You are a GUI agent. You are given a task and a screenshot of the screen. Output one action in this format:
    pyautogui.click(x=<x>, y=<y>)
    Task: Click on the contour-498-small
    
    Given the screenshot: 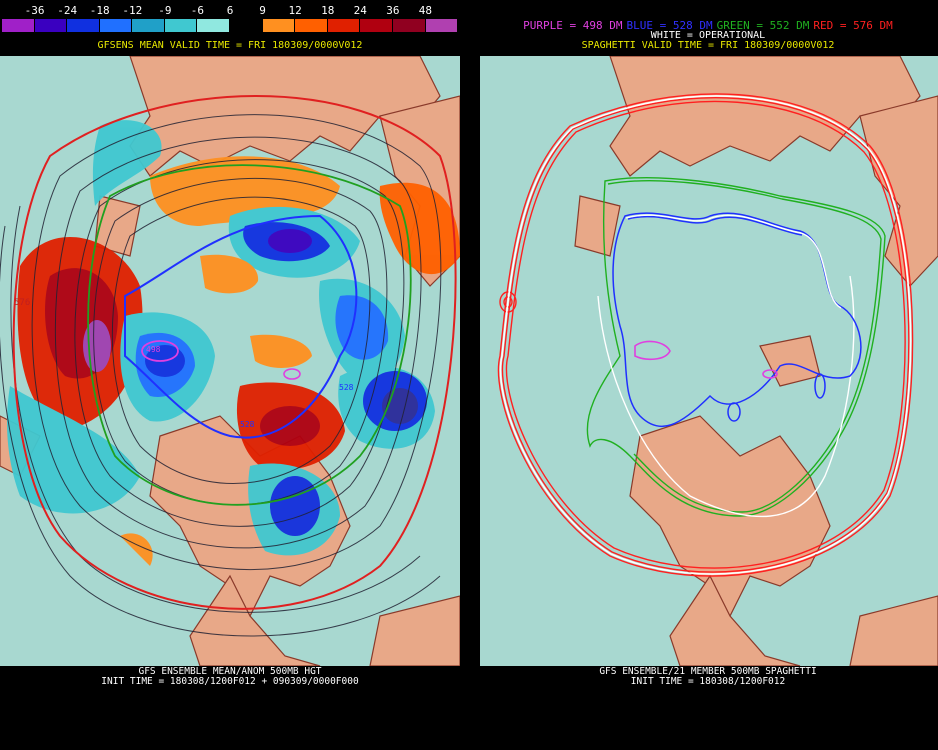 What is the action you would take?
    pyautogui.click(x=292, y=374)
    